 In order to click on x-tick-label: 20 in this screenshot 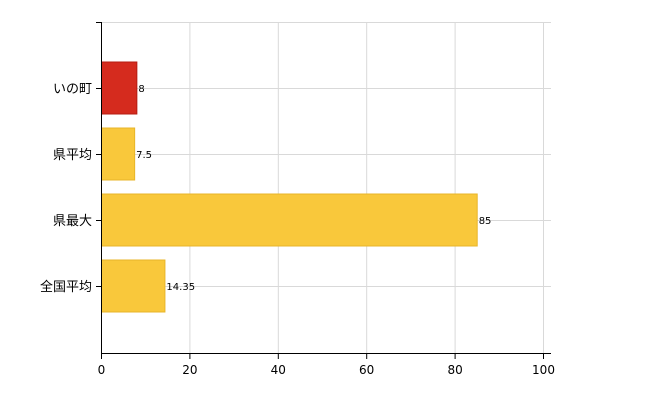, I will do `click(189, 370)`.